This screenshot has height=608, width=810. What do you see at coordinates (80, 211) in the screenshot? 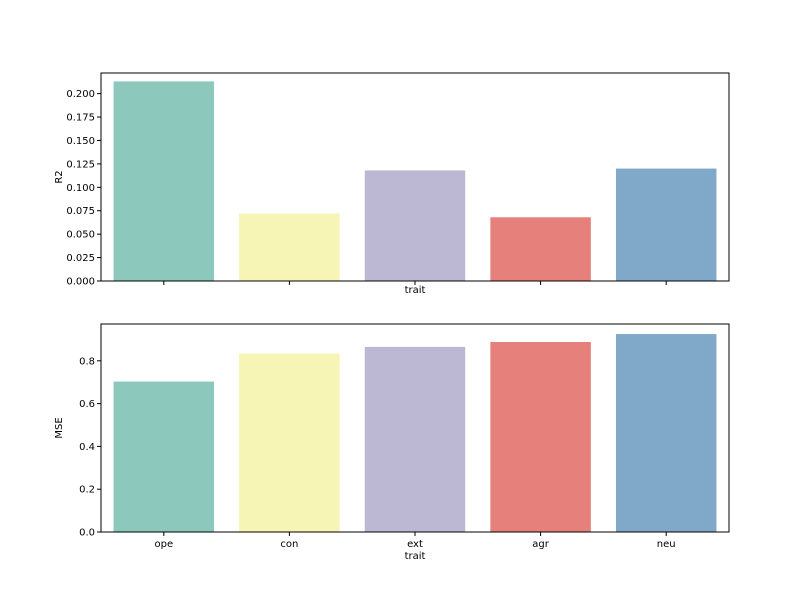
I see `ytick-label-r2: 0.075` at bounding box center [80, 211].